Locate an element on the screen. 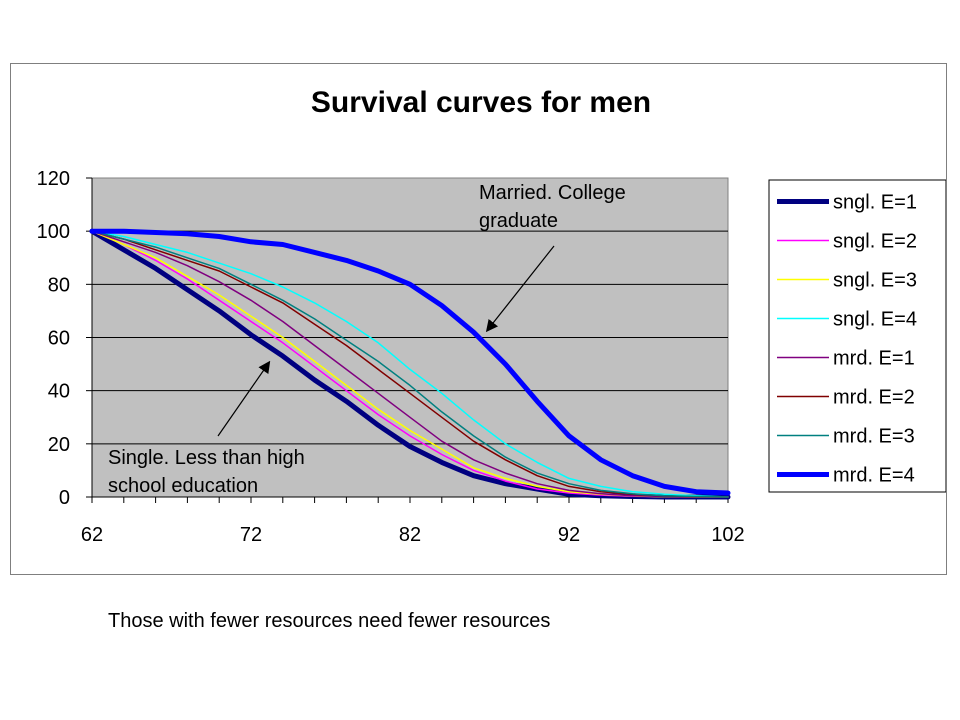  legend-box is located at coordinates (857, 336).